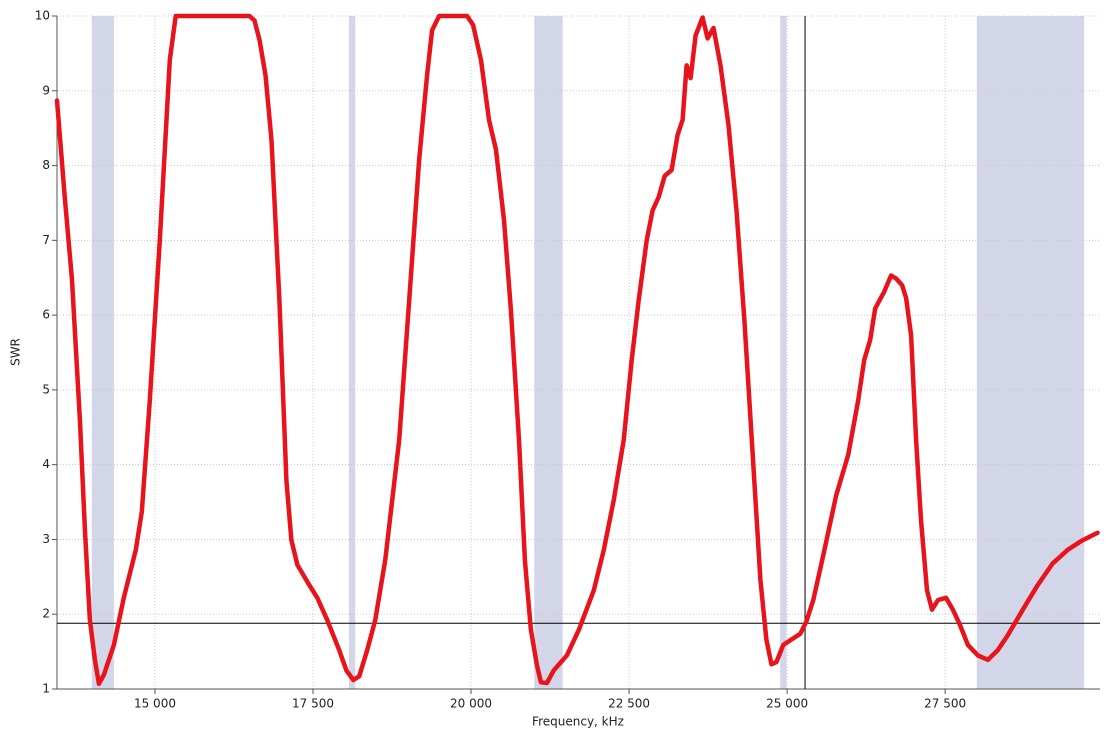 This screenshot has height=739, width=1116. Describe the element at coordinates (155, 704) in the screenshot. I see `x-tick-label: 15 000` at that location.